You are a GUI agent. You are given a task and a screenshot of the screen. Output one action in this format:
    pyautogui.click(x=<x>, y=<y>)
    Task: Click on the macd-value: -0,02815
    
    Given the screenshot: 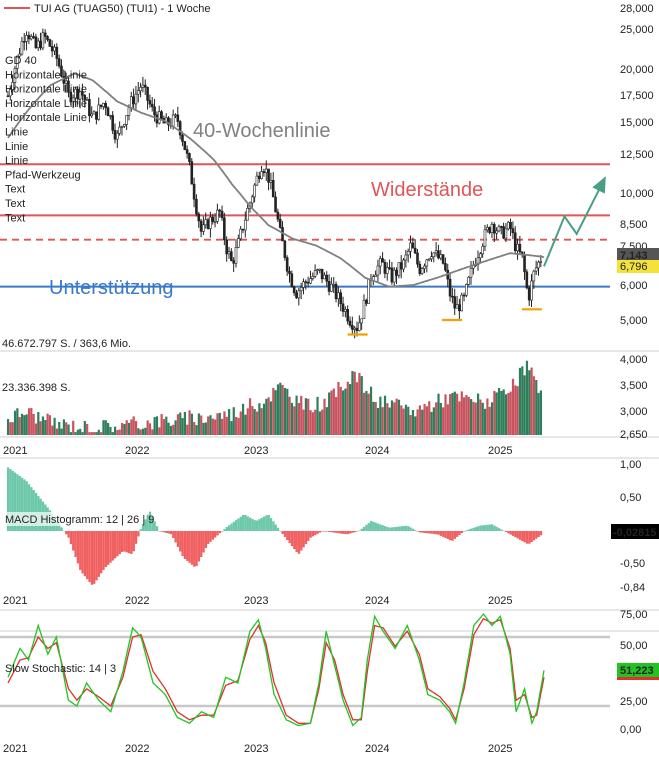 What is the action you would take?
    pyautogui.click(x=634, y=533)
    